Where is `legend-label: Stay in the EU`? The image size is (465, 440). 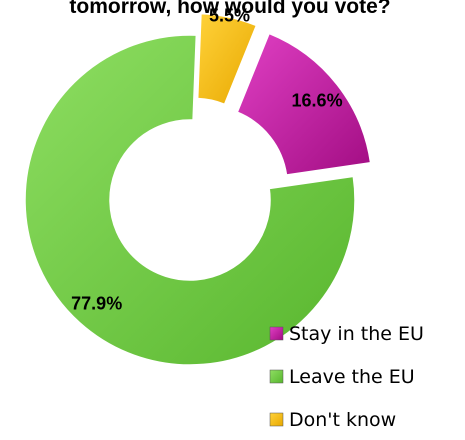
legend-label: Stay in the EU is located at coordinates (356, 334).